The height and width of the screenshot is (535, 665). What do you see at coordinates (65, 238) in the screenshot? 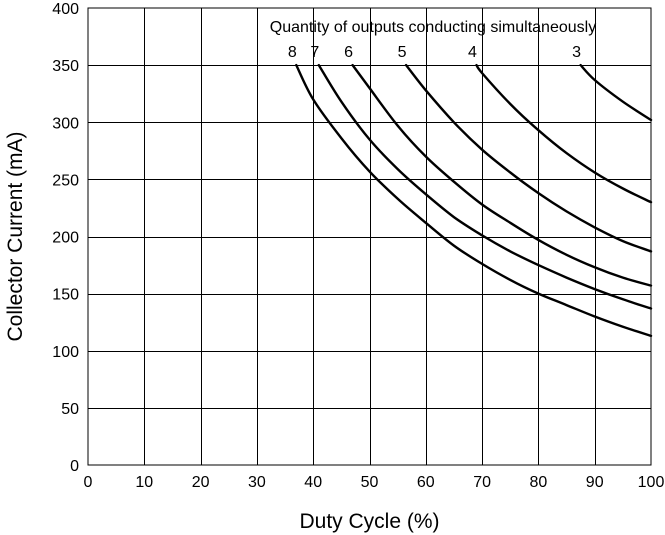
I see `y-tick-label: 200` at bounding box center [65, 238].